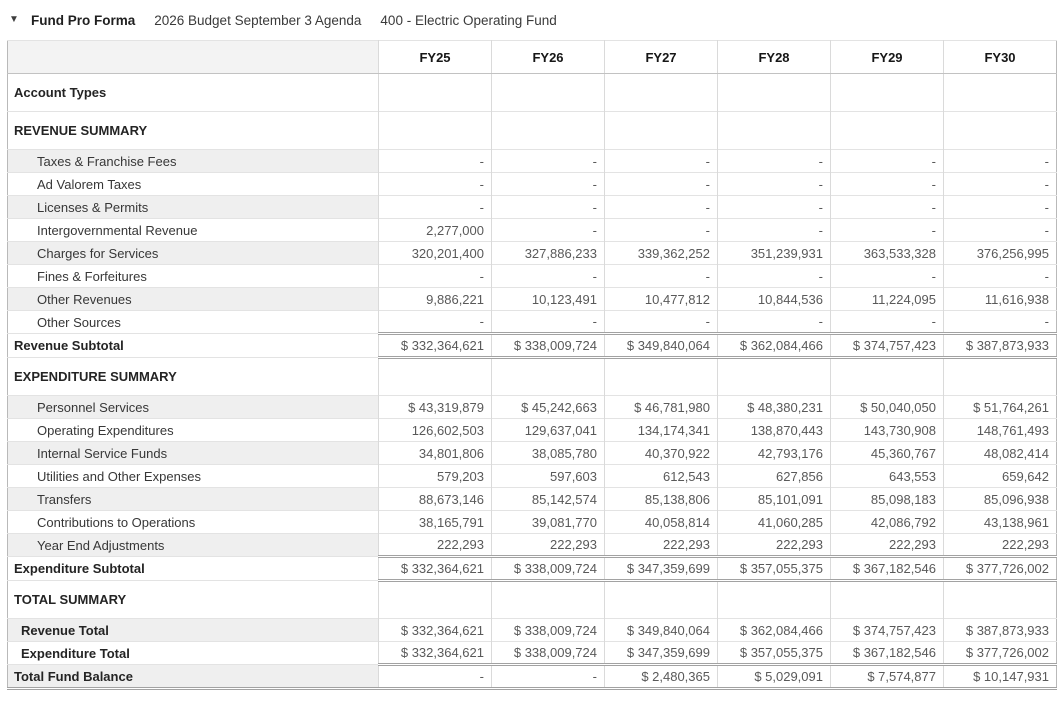  Describe the element at coordinates (774, 345) in the screenshot. I see `value-cell: $ 362,084,466` at that location.